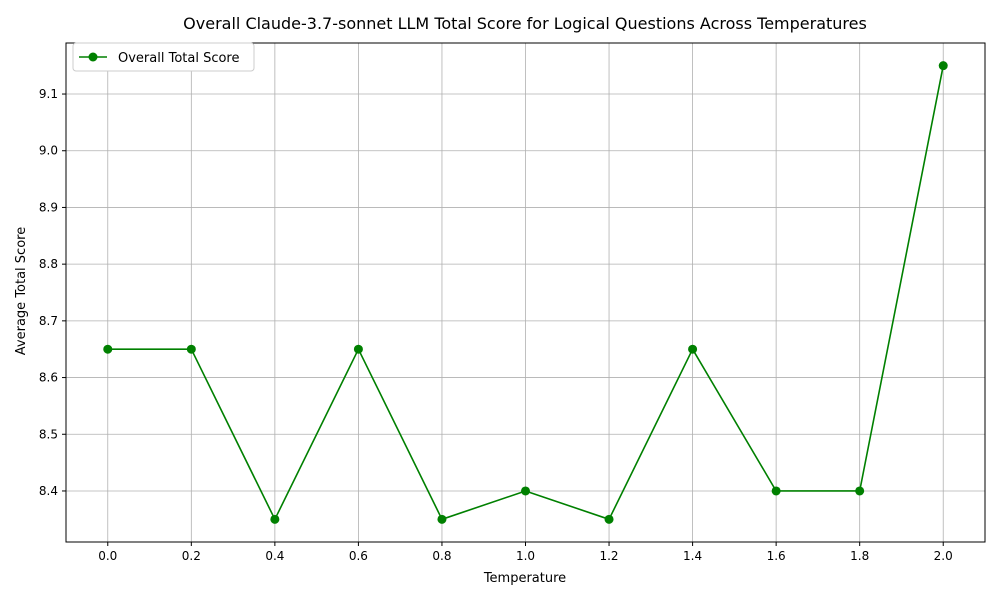 This screenshot has width=1000, height=600. I want to click on x-tick-label: 0.4, so click(274, 556).